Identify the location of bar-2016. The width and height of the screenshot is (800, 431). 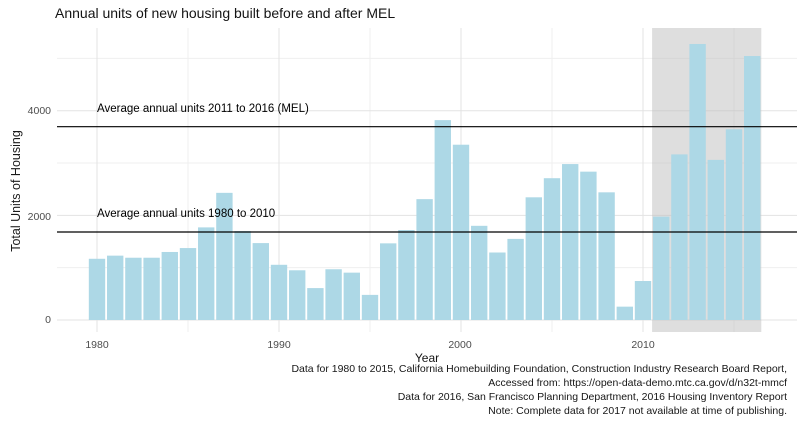
(752, 188).